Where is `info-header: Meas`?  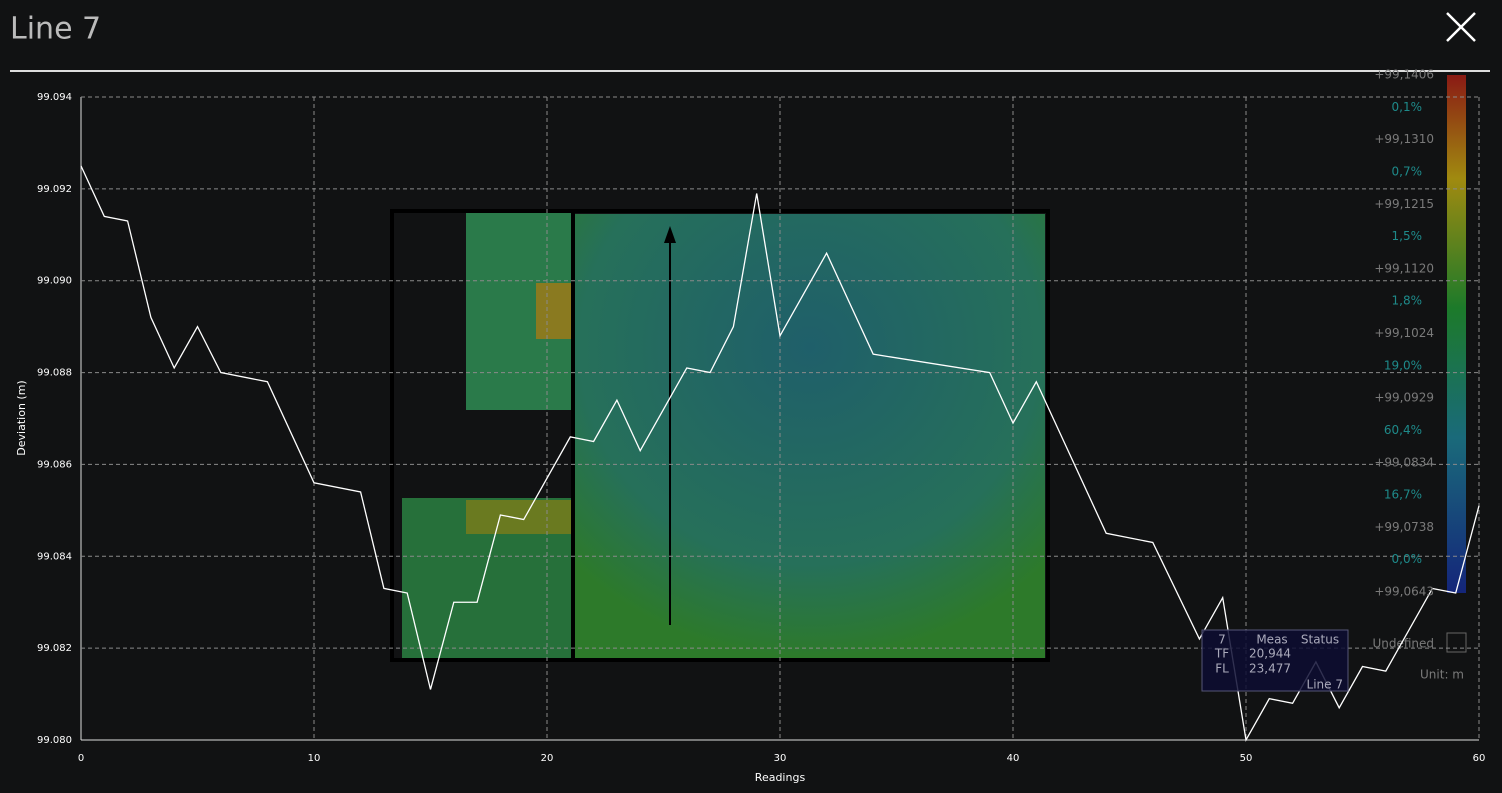 info-header: Meas is located at coordinates (1271, 640).